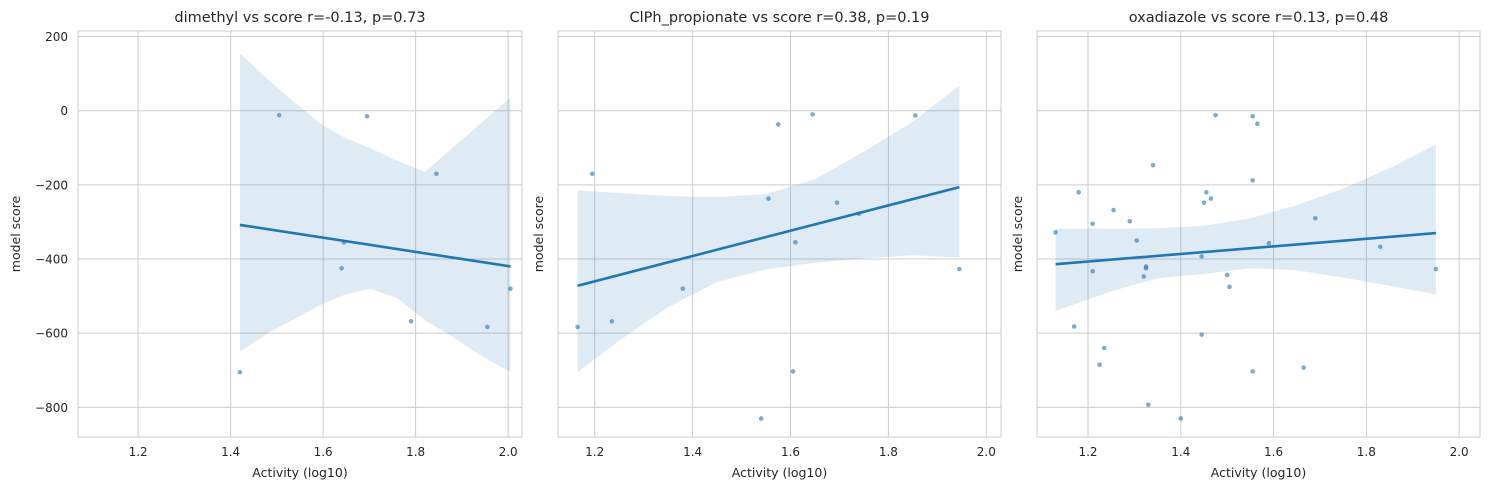  What do you see at coordinates (299, 18) in the screenshot?
I see `chart-title: dimethyl vs score r=-0.13, p=0.73` at bounding box center [299, 18].